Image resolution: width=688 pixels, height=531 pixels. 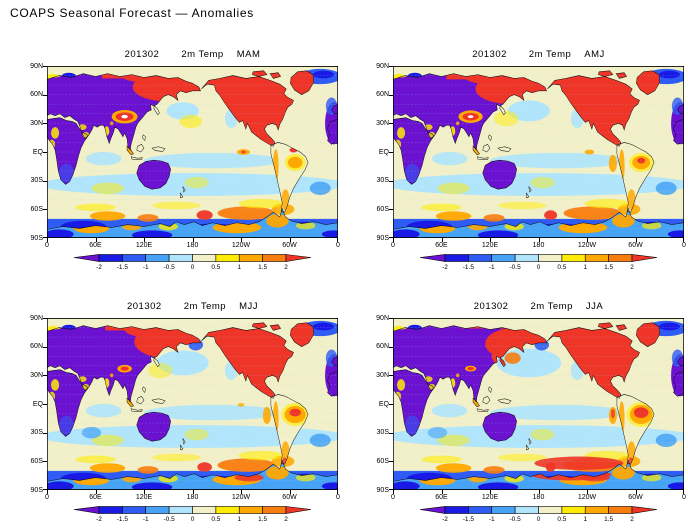 I want to click on panel-title-season: JJA, so click(x=594, y=306).